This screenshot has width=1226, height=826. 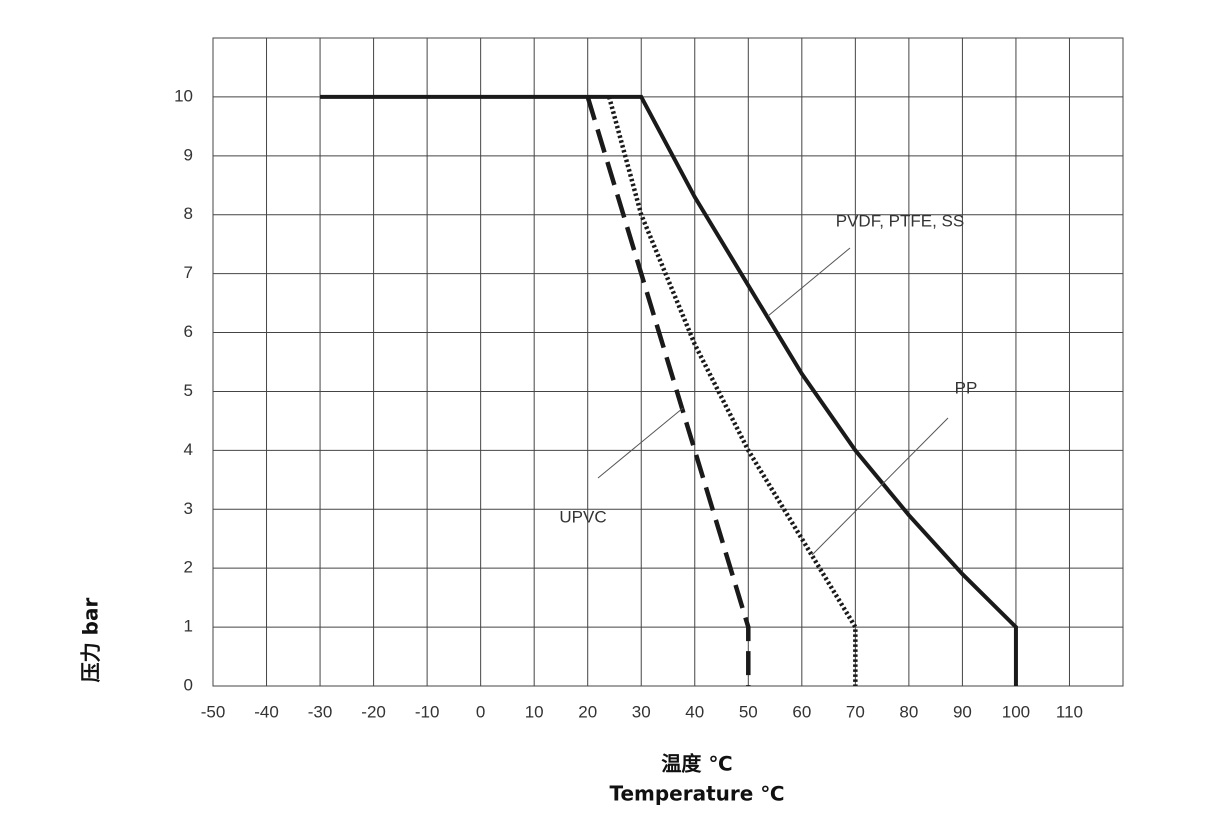 What do you see at coordinates (534, 711) in the screenshot?
I see `x-tick-label: 10` at bounding box center [534, 711].